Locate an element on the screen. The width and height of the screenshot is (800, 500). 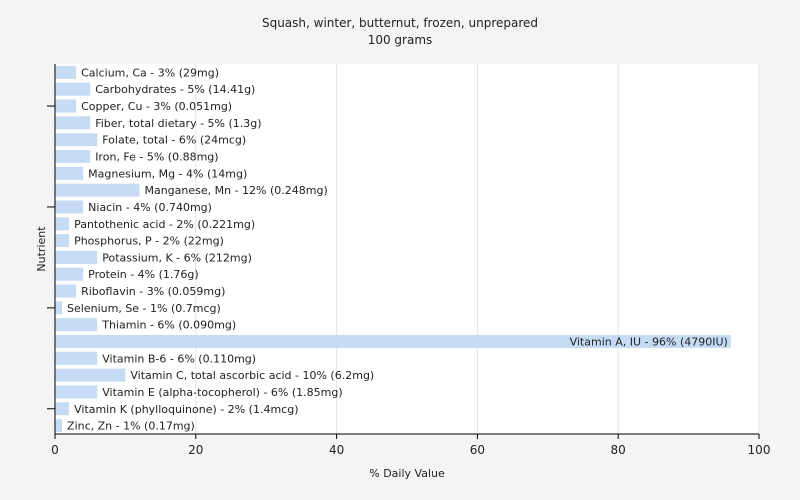
chart-subtitle: 100 grams is located at coordinates (400, 40).